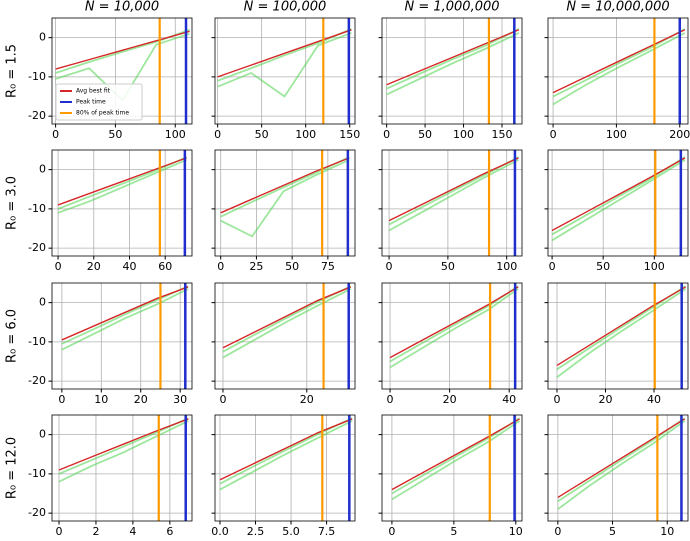  Describe the element at coordinates (132, 531) in the screenshot. I see `x-tick-label: 4` at that location.